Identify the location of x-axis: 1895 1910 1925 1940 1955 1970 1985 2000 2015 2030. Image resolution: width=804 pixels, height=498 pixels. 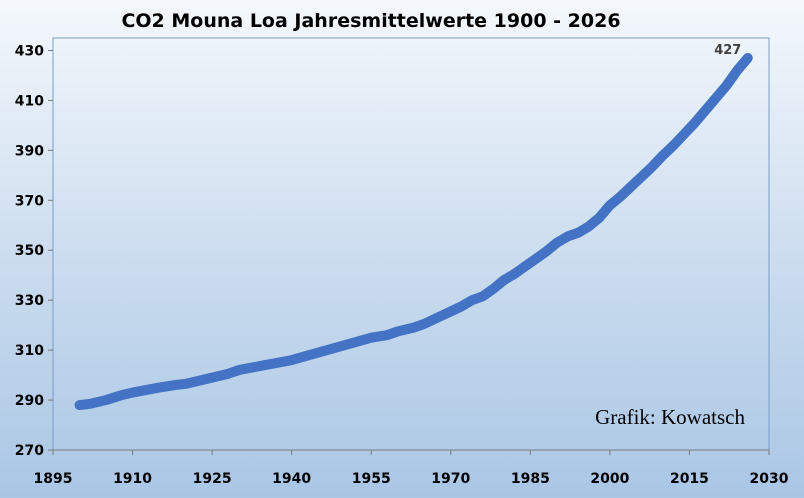
(411, 468).